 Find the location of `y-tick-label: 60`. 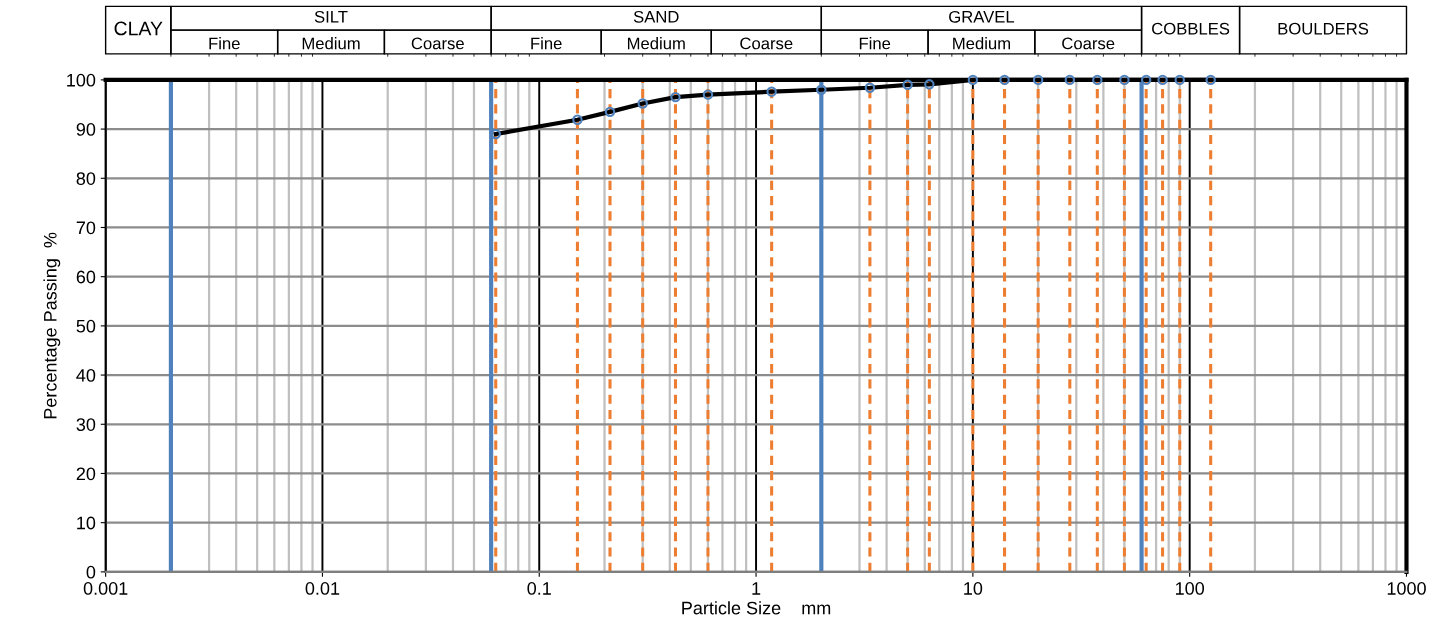

y-tick-label: 60 is located at coordinates (86, 277).